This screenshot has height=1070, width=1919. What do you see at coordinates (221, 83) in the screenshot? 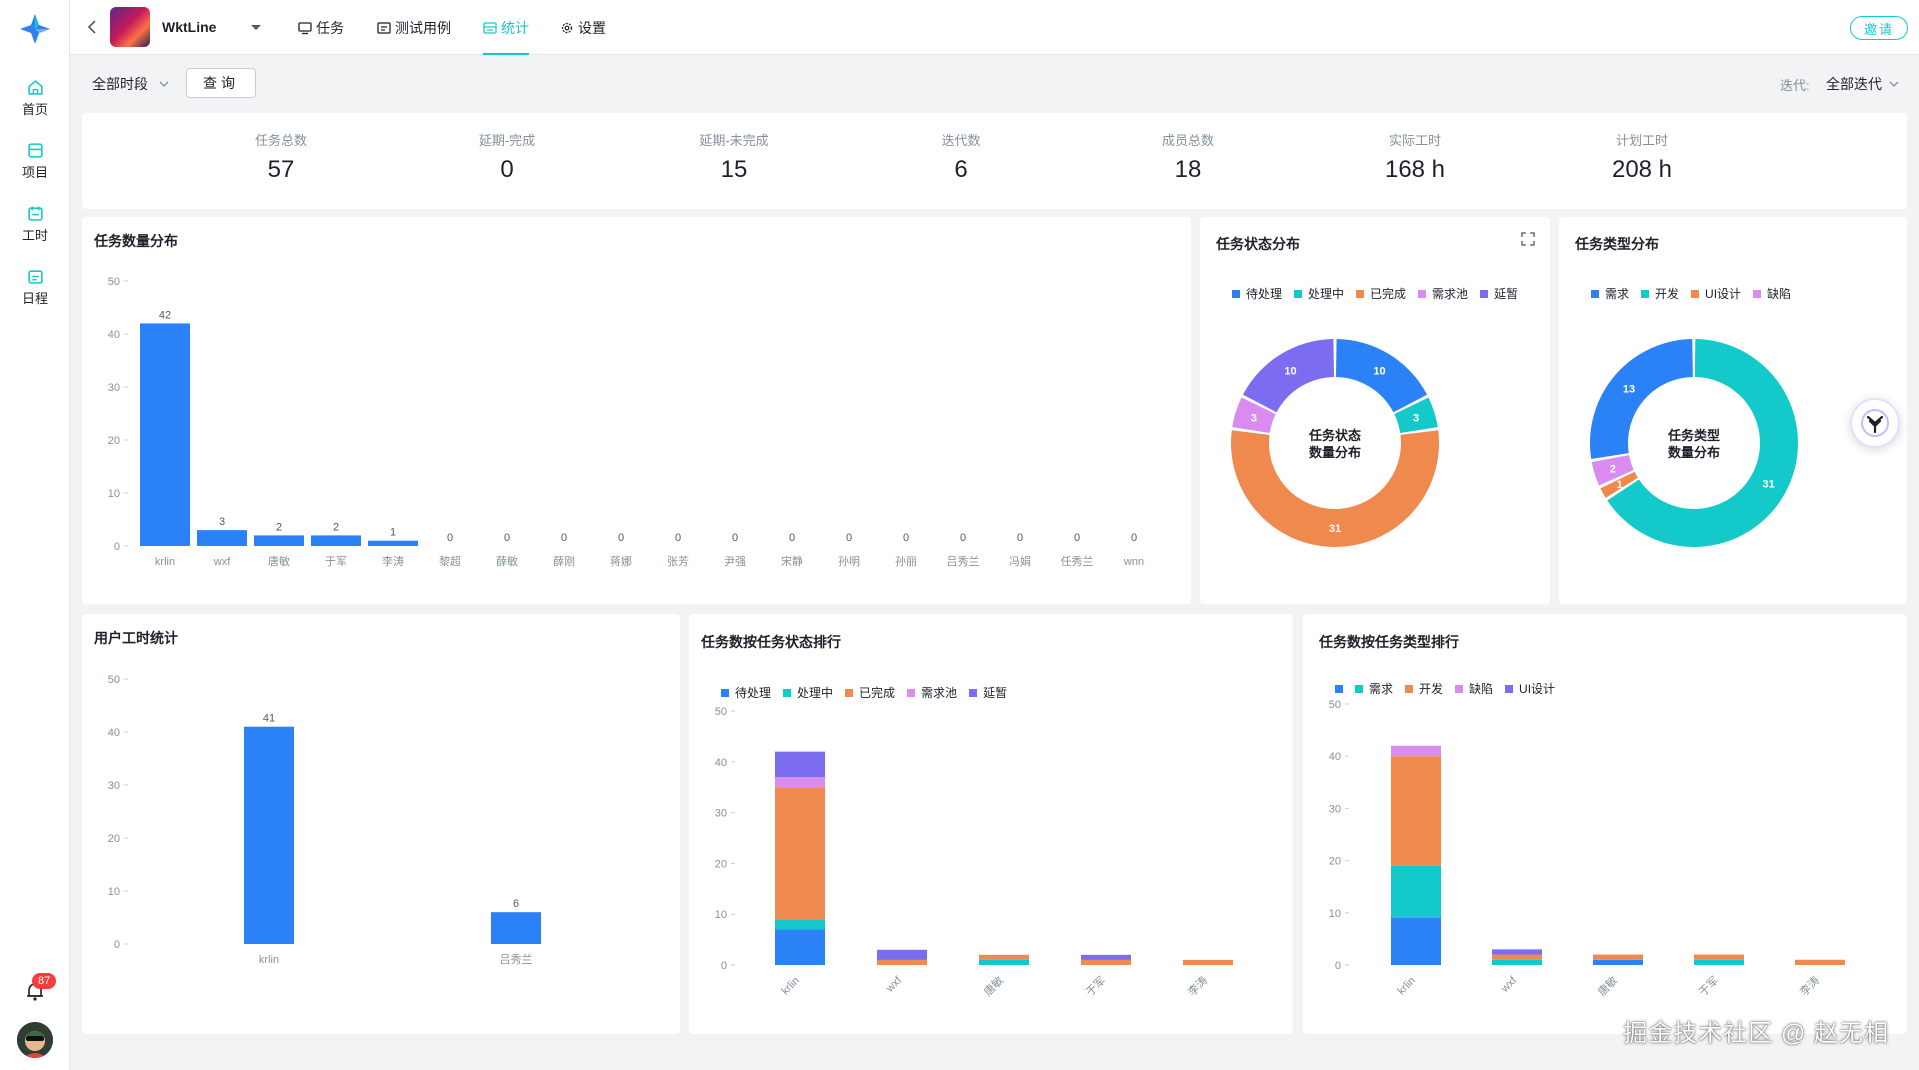
I see `query-button: 查询` at bounding box center [221, 83].